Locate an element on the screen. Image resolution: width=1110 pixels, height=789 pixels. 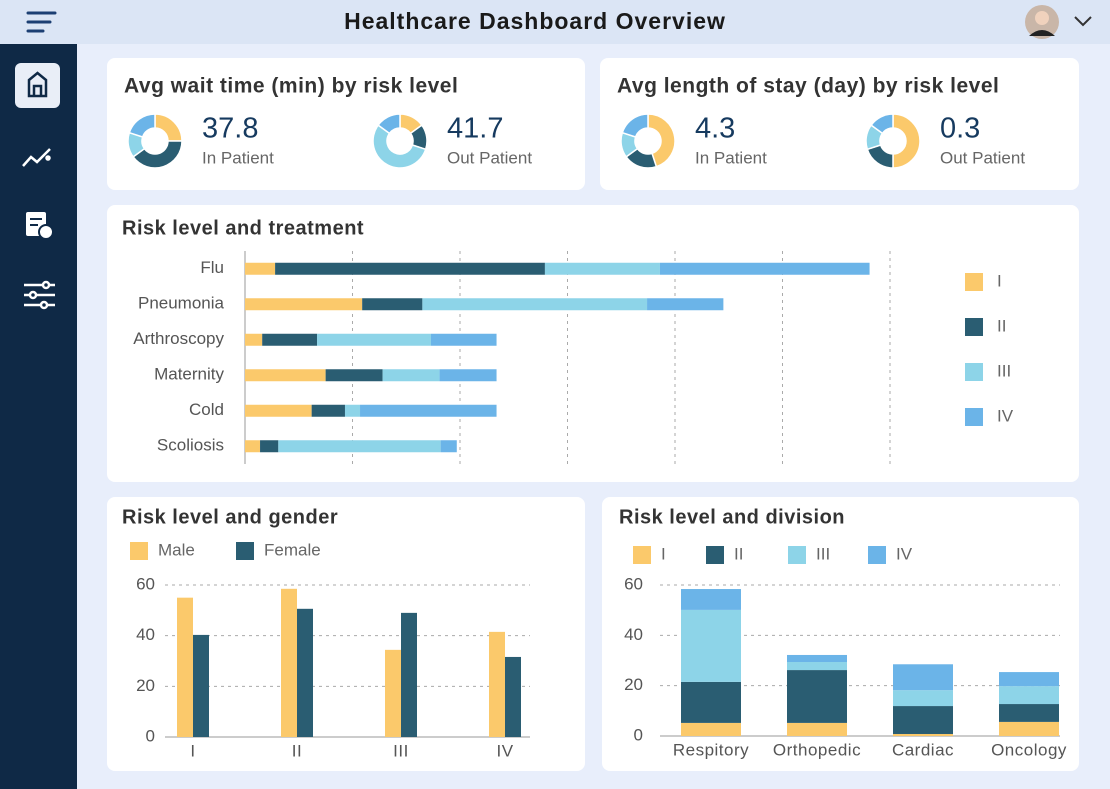
header-bar is located at coordinates (555, 22).